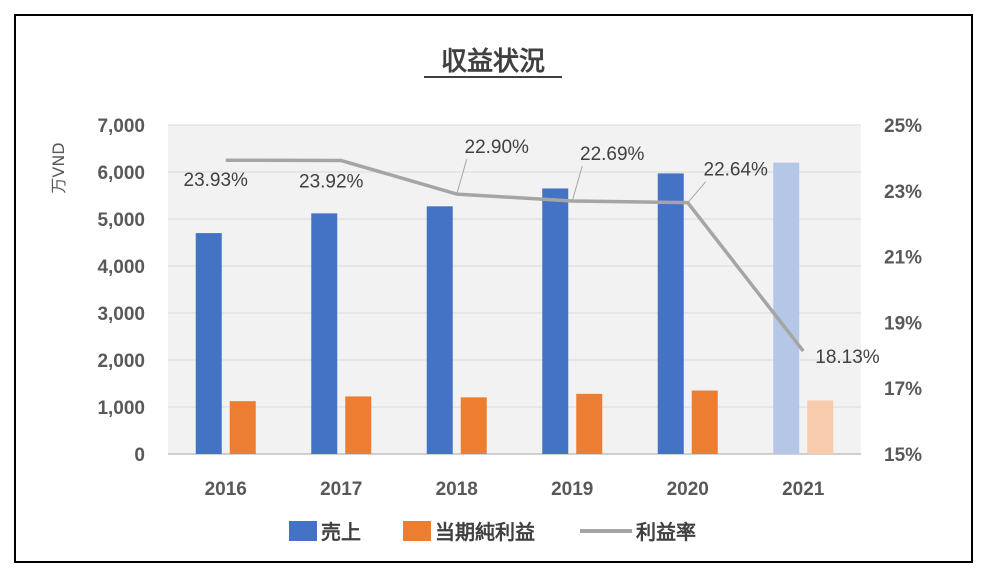 The image size is (987, 577). What do you see at coordinates (121, 267) in the screenshot?
I see `y-tick-label: 4,000` at bounding box center [121, 267].